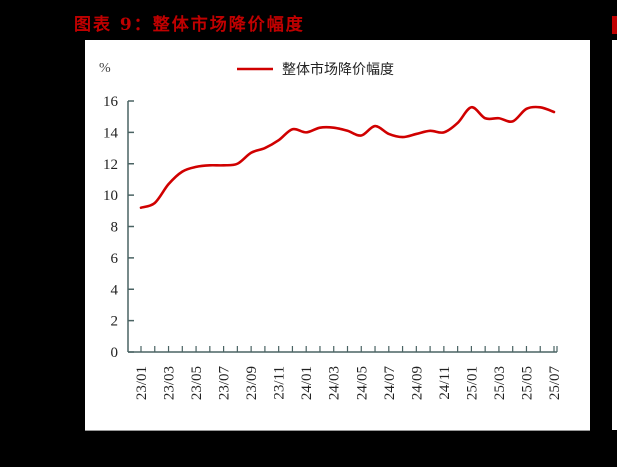 The image size is (617, 467). Describe the element at coordinates (417, 383) in the screenshot. I see `x-tick-label: 24/09` at that location.